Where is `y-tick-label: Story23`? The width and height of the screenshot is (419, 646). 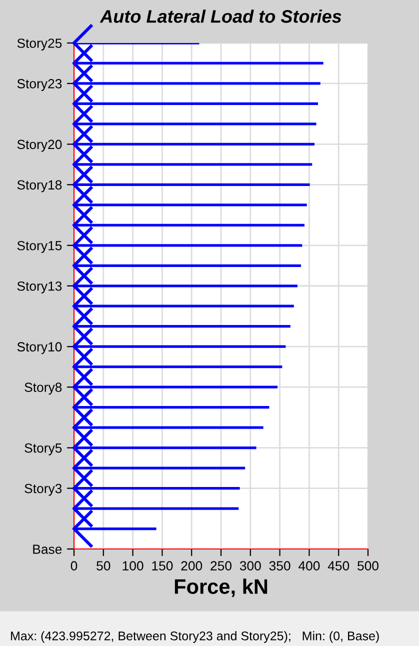 y-tick-label: Story23 is located at coordinates (39, 85).